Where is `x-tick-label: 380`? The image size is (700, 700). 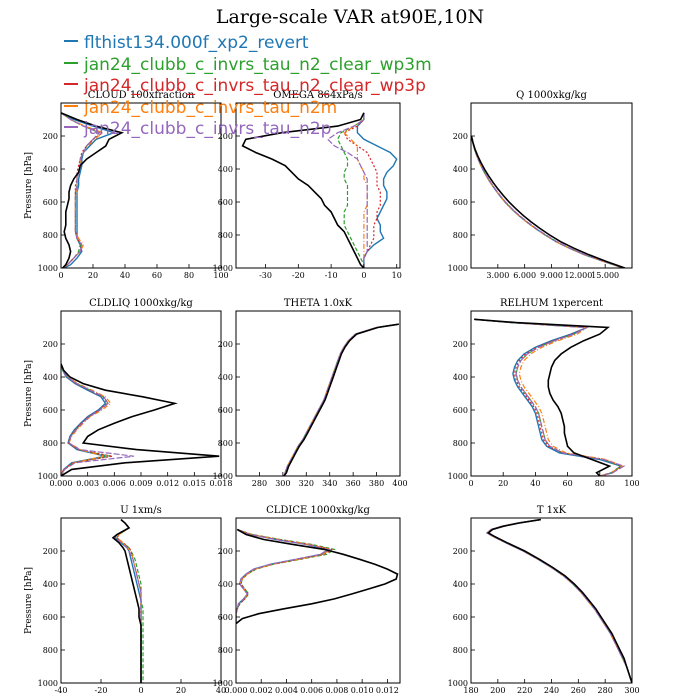 x-tick-label: 380 is located at coordinates (376, 483).